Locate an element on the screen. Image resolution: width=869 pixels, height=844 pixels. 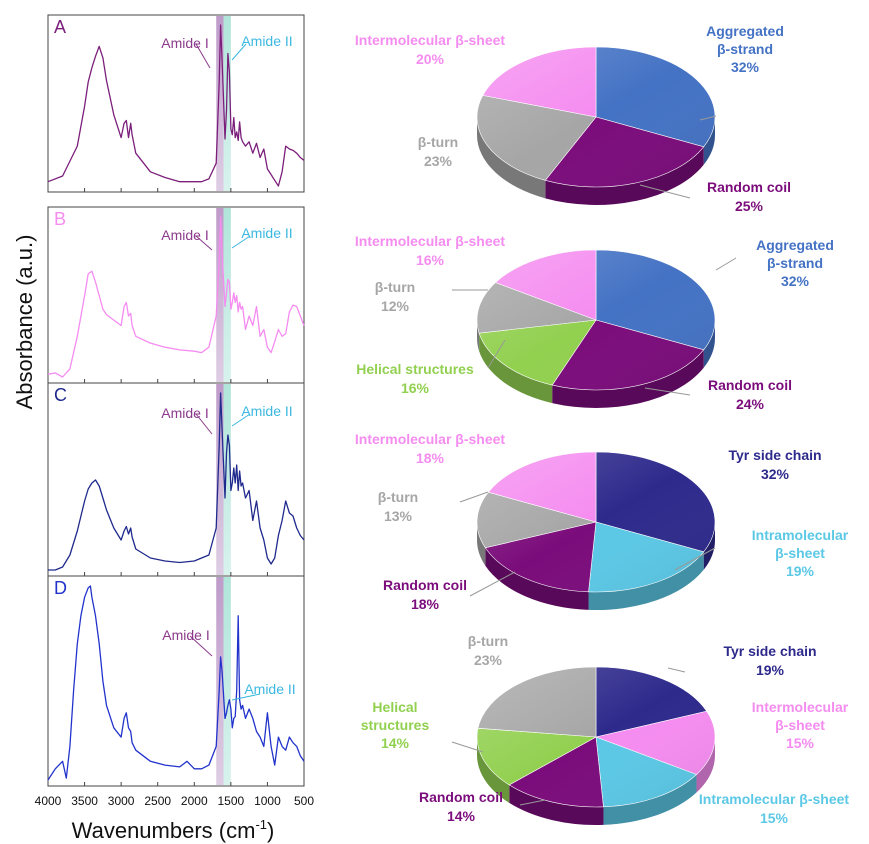
pie-label-pct: 23% is located at coordinates (438, 161).